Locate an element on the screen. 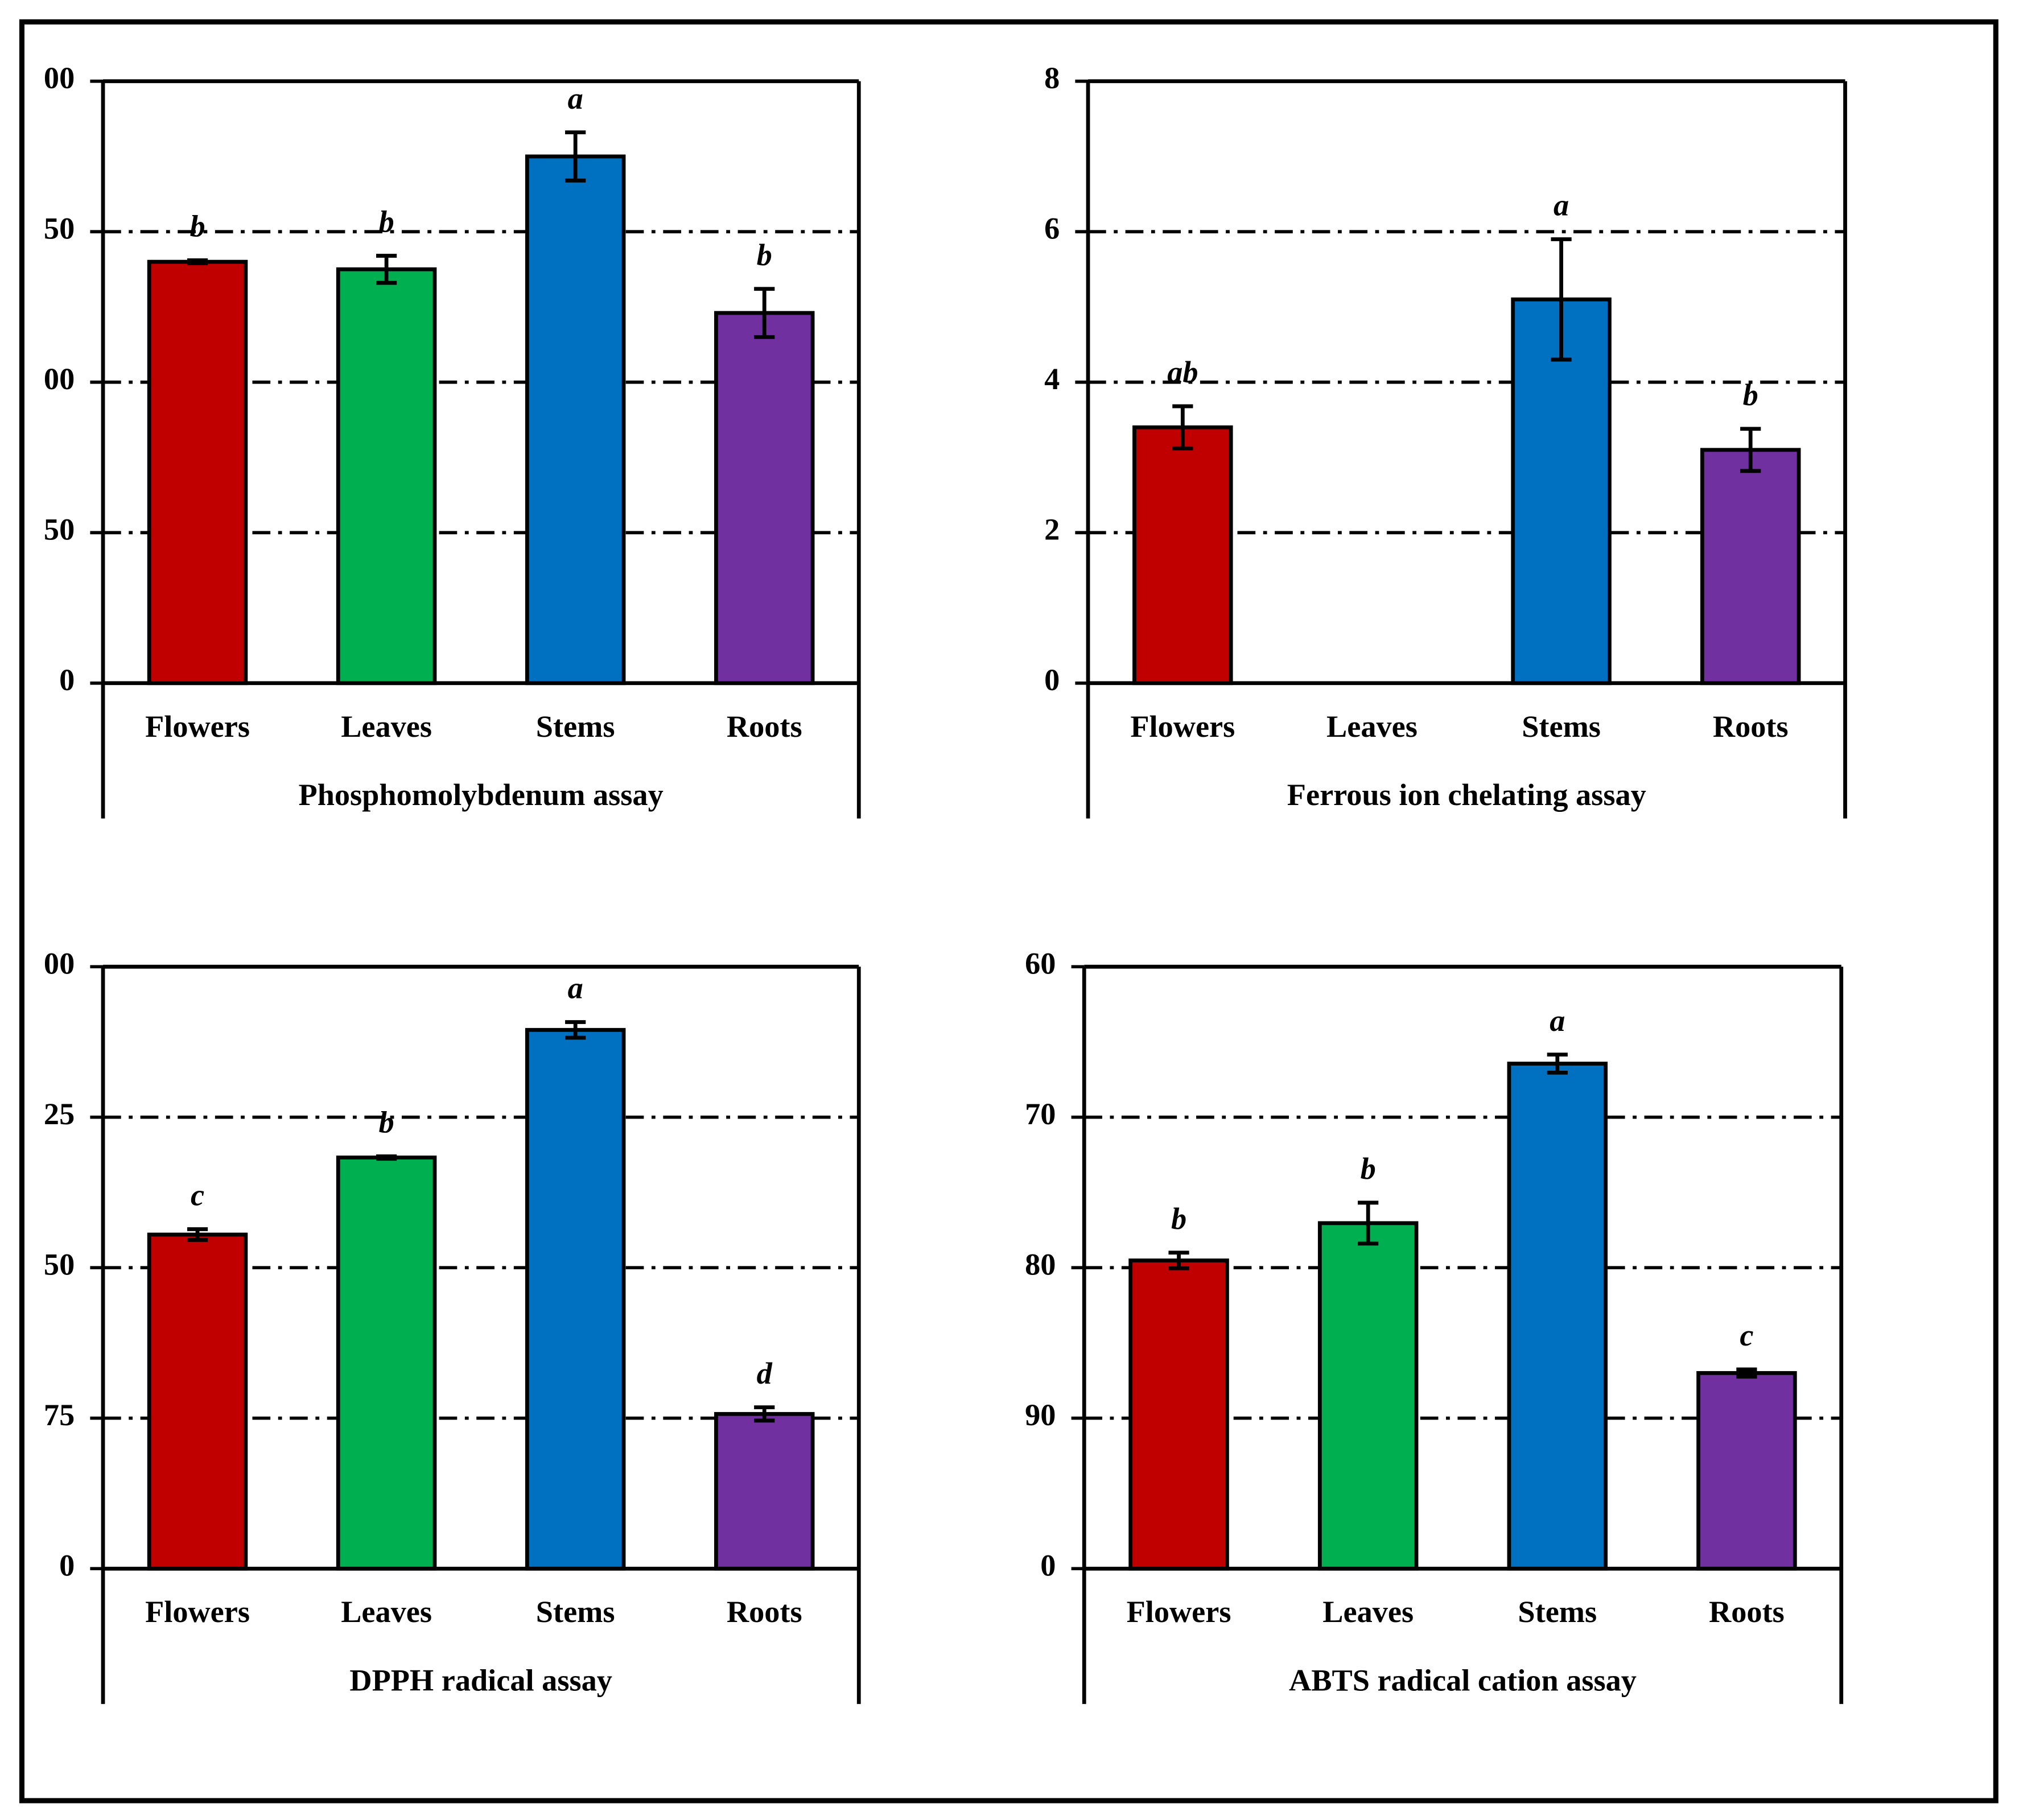  y-tick-label: 90 is located at coordinates (1040, 1415).